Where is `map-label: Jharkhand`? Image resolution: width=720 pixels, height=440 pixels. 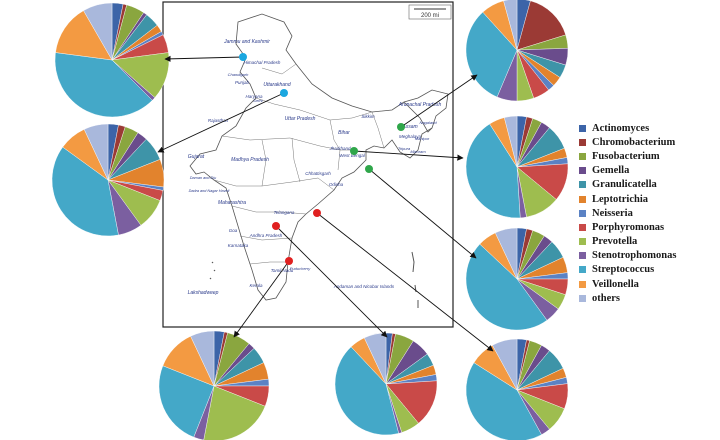 map-label: Jharkhand is located at coordinates (339, 148).